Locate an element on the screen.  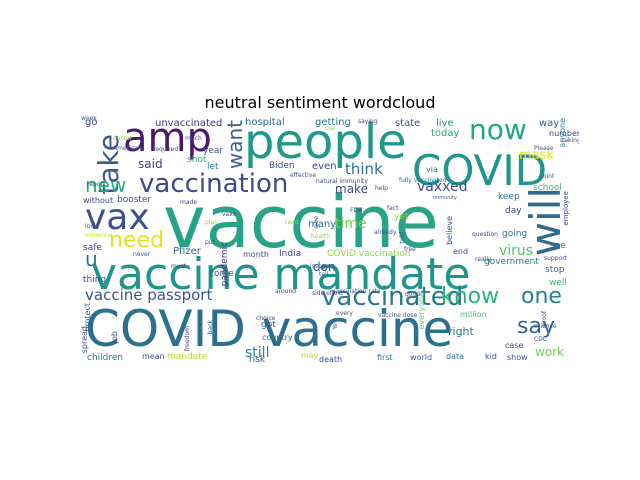
word-vaccine-dose: vaccine dose is located at coordinates (398, 315).